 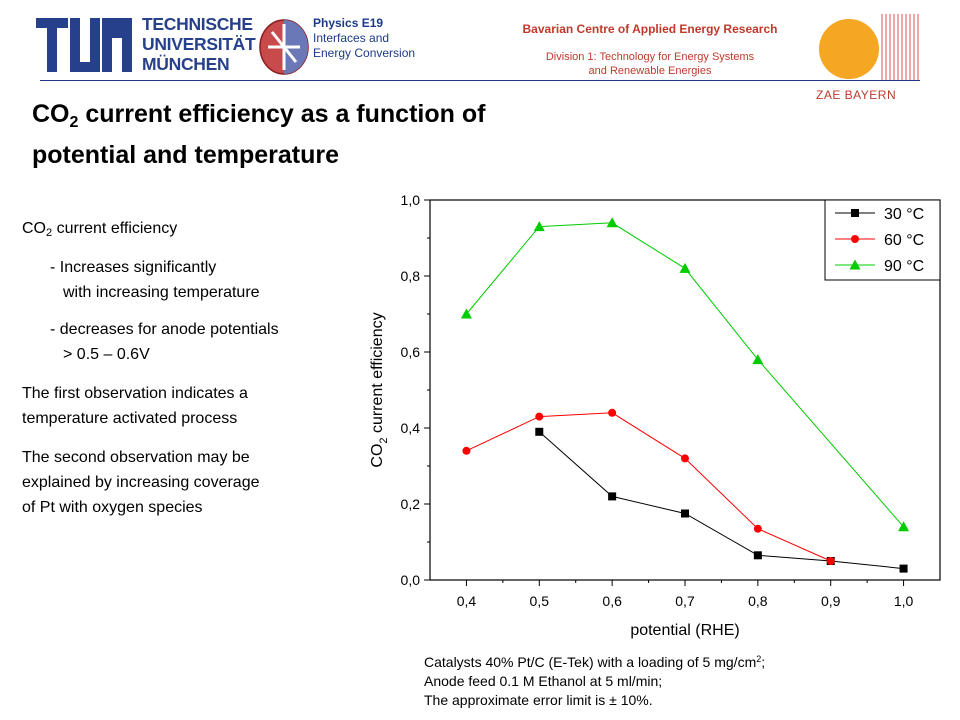 What do you see at coordinates (284, 47) in the screenshot?
I see `physics-e19-logo` at bounding box center [284, 47].